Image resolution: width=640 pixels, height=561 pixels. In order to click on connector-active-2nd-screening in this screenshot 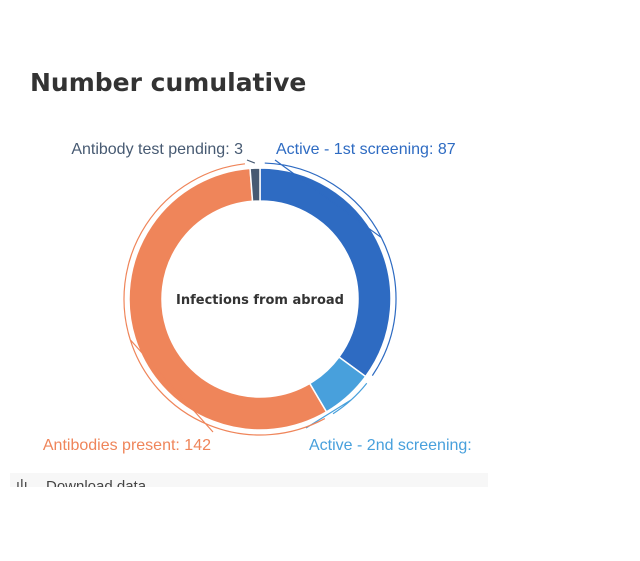, I will do `click(336, 405)`.